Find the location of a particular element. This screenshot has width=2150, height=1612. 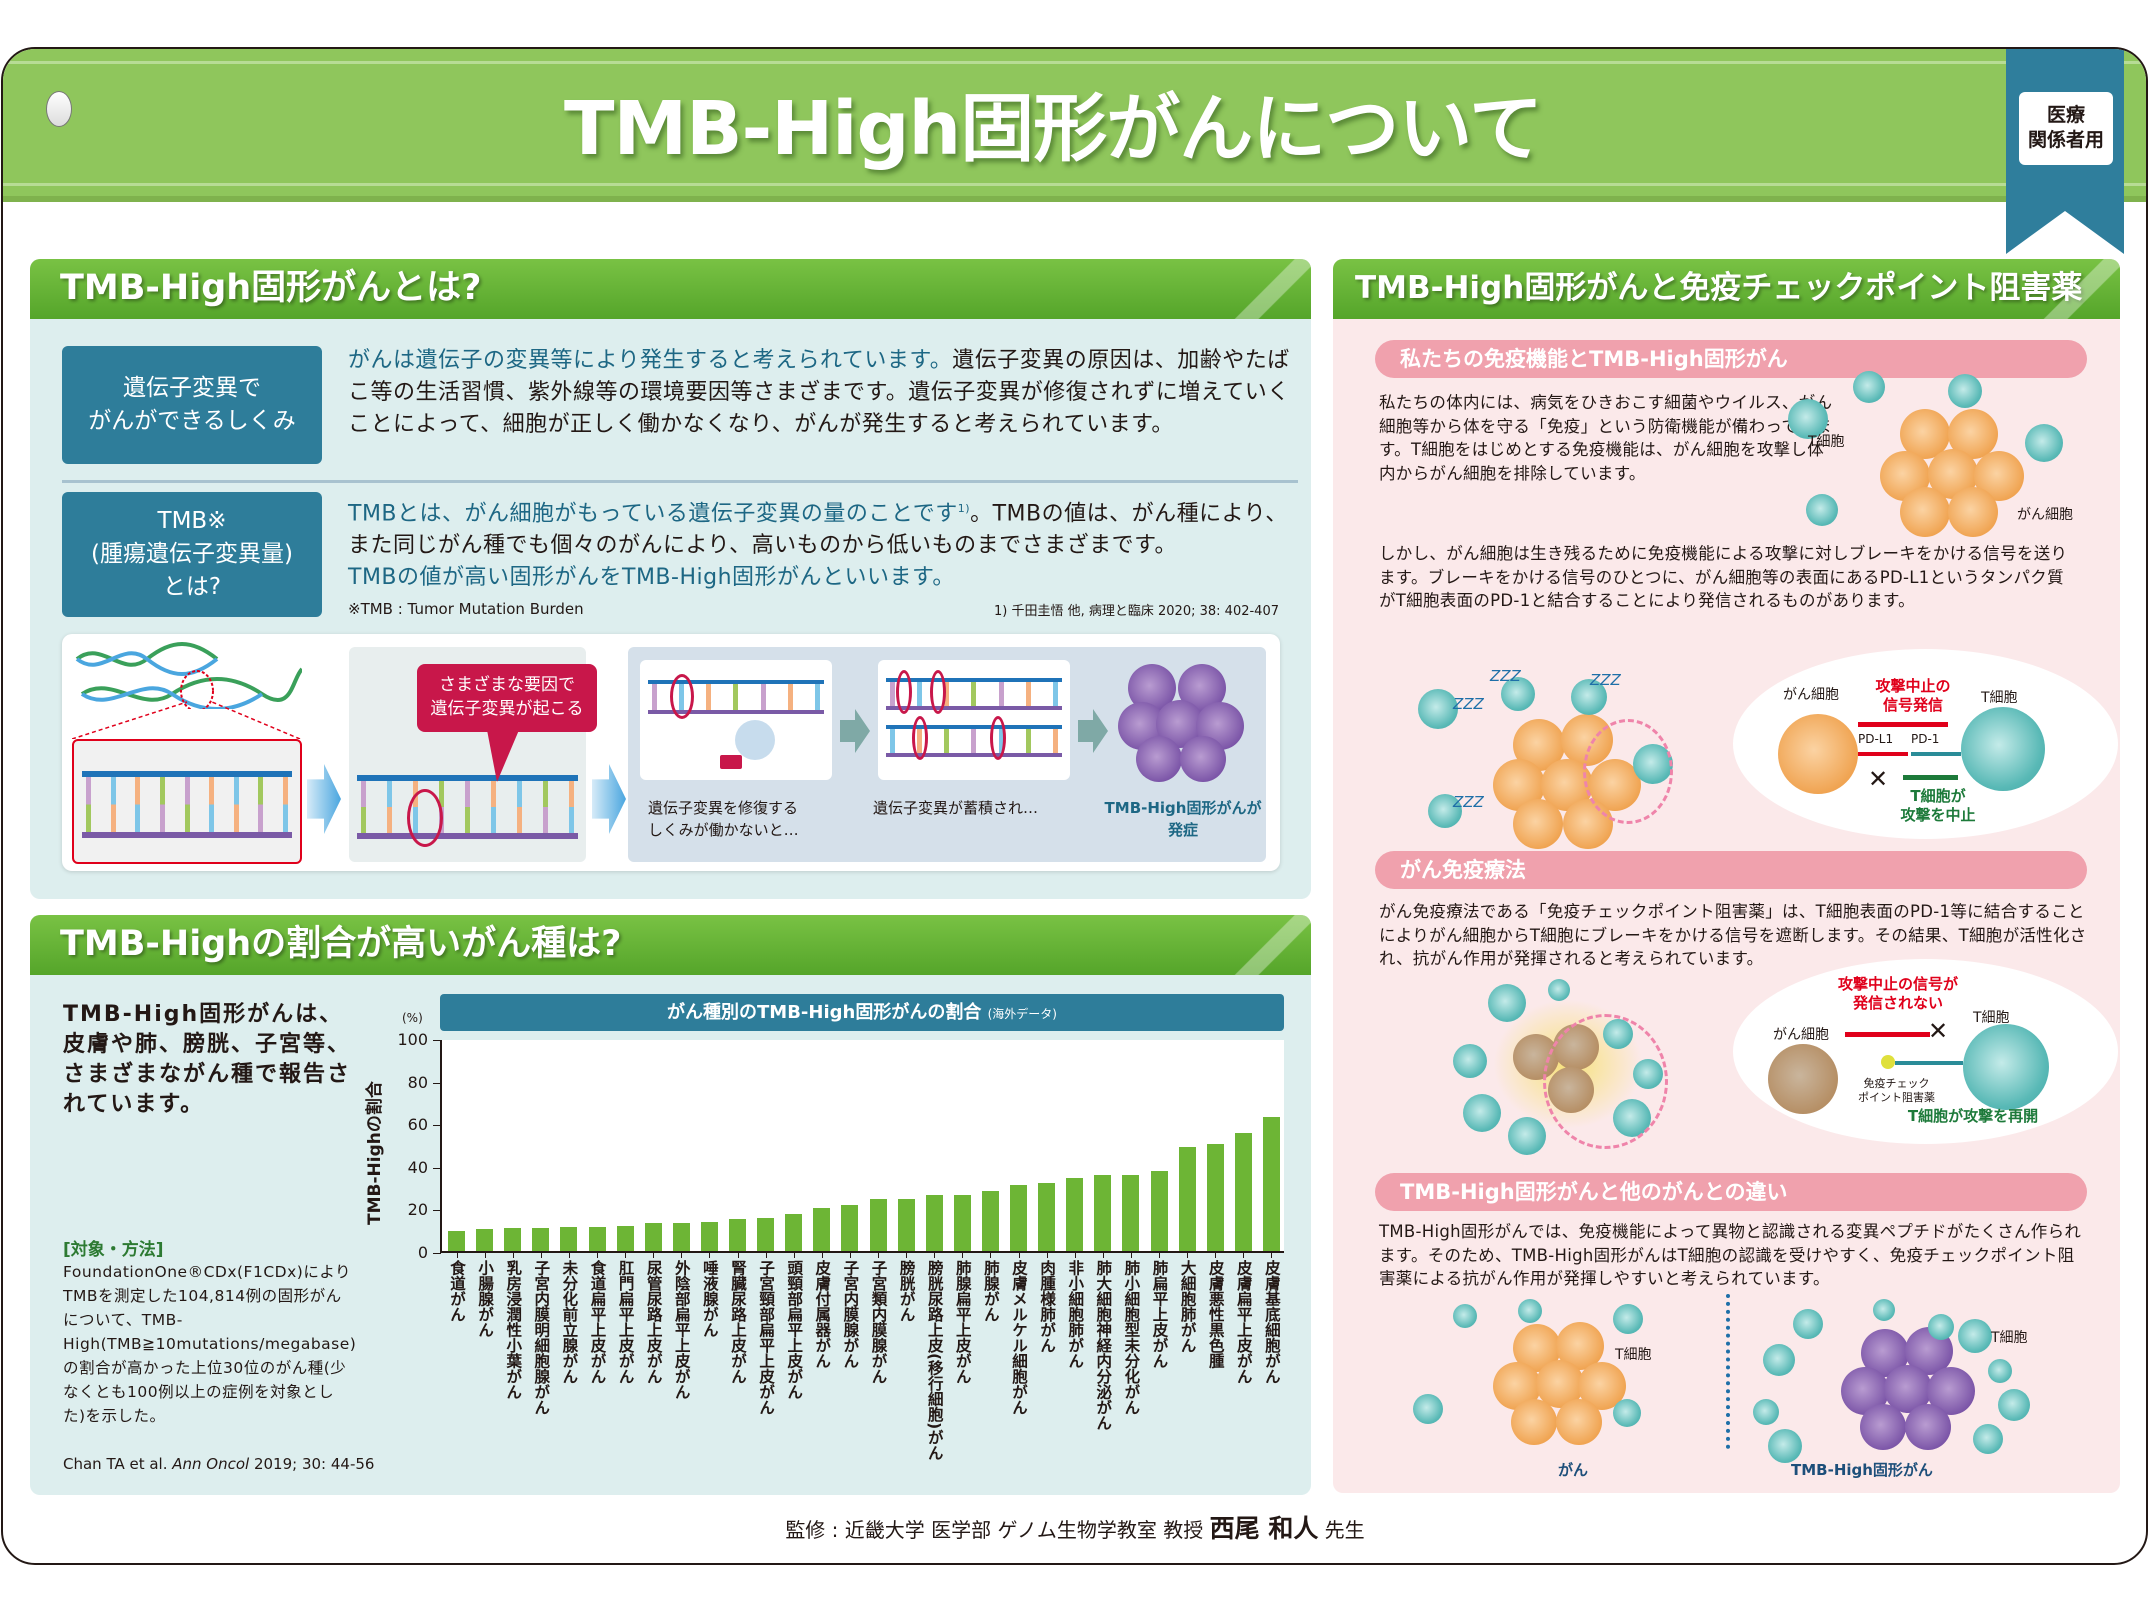

no-stop-signal-label: 攻撃中止の信号が 発信されない is located at coordinates (1897, 993).